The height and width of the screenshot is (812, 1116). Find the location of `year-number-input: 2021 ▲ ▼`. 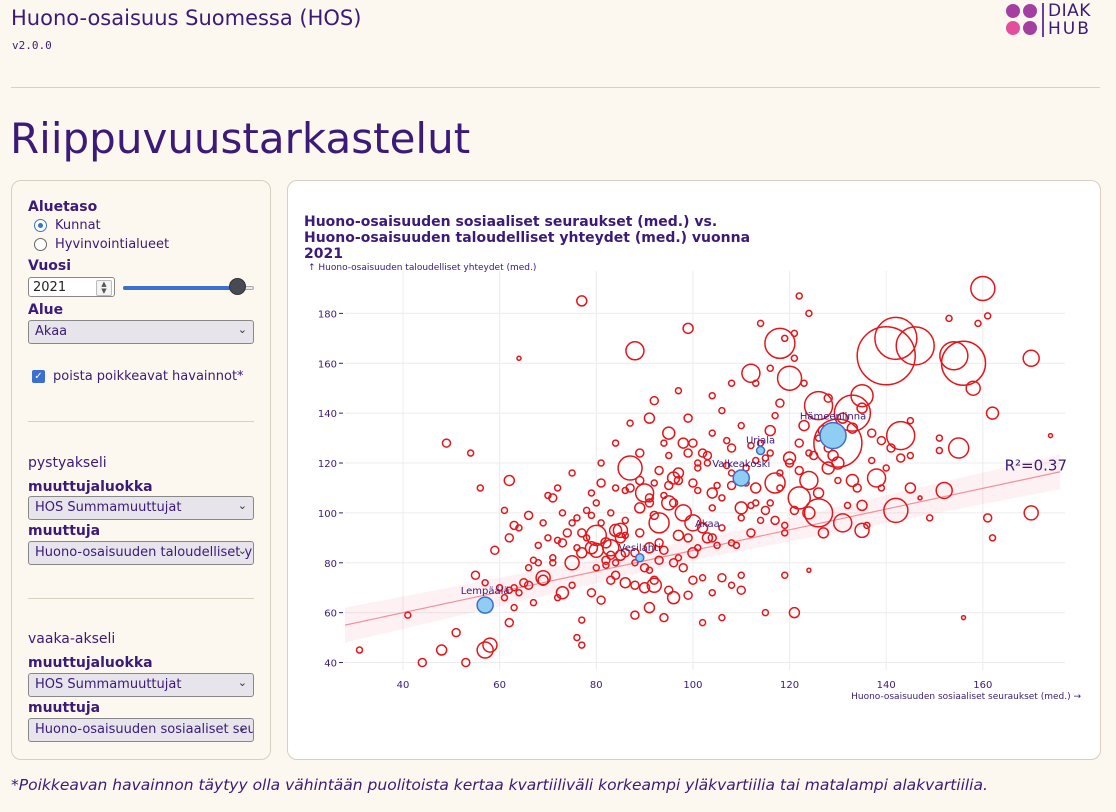

year-number-input: 2021 ▲ ▼ is located at coordinates (71, 287).